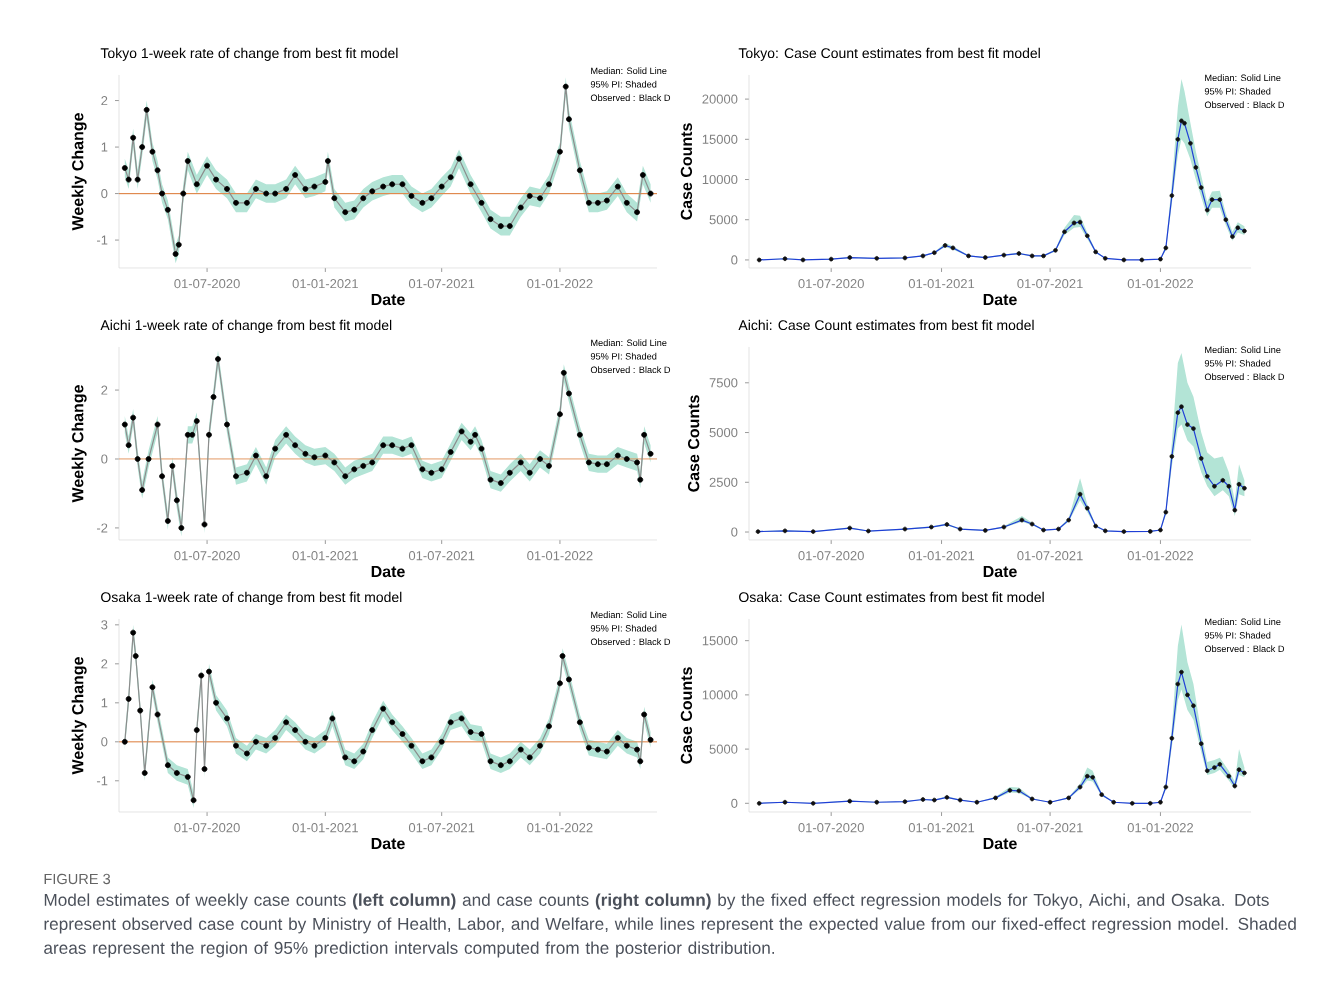 The image size is (1320, 983). I want to click on text: Model estimates of weekly case counts (left column) and case counts (right column) by the fixed effect regression models for Tokyo, Aichi, and Osaka. Dots represent observed case count by Ministry of Health, Labor, and Welfare, while lines represent the expected value from our fixed-effect regression model. Shaded areas represent the region of 95% prediction intervals computed from the posterior distribution., so click(670, 925).